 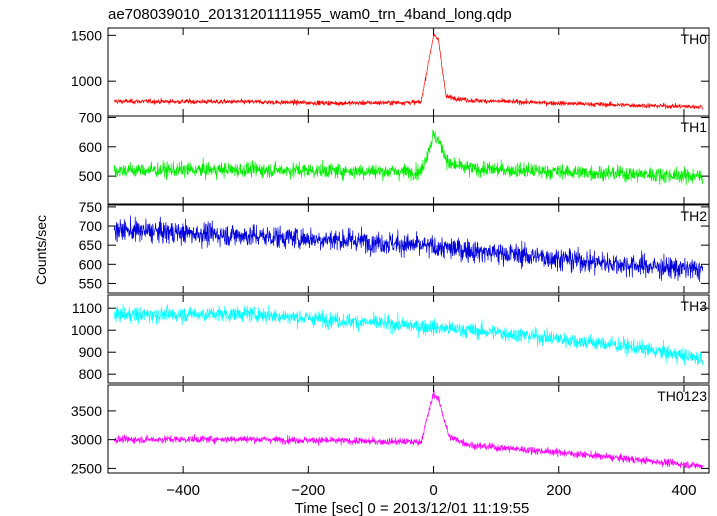 I want to click on series-line-th0123, so click(x=408, y=429).